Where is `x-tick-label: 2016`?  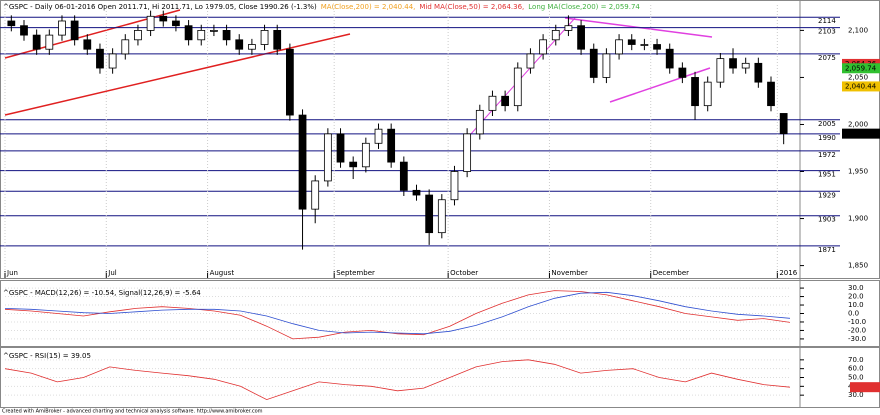
x-tick-label: 2016 is located at coordinates (788, 273).